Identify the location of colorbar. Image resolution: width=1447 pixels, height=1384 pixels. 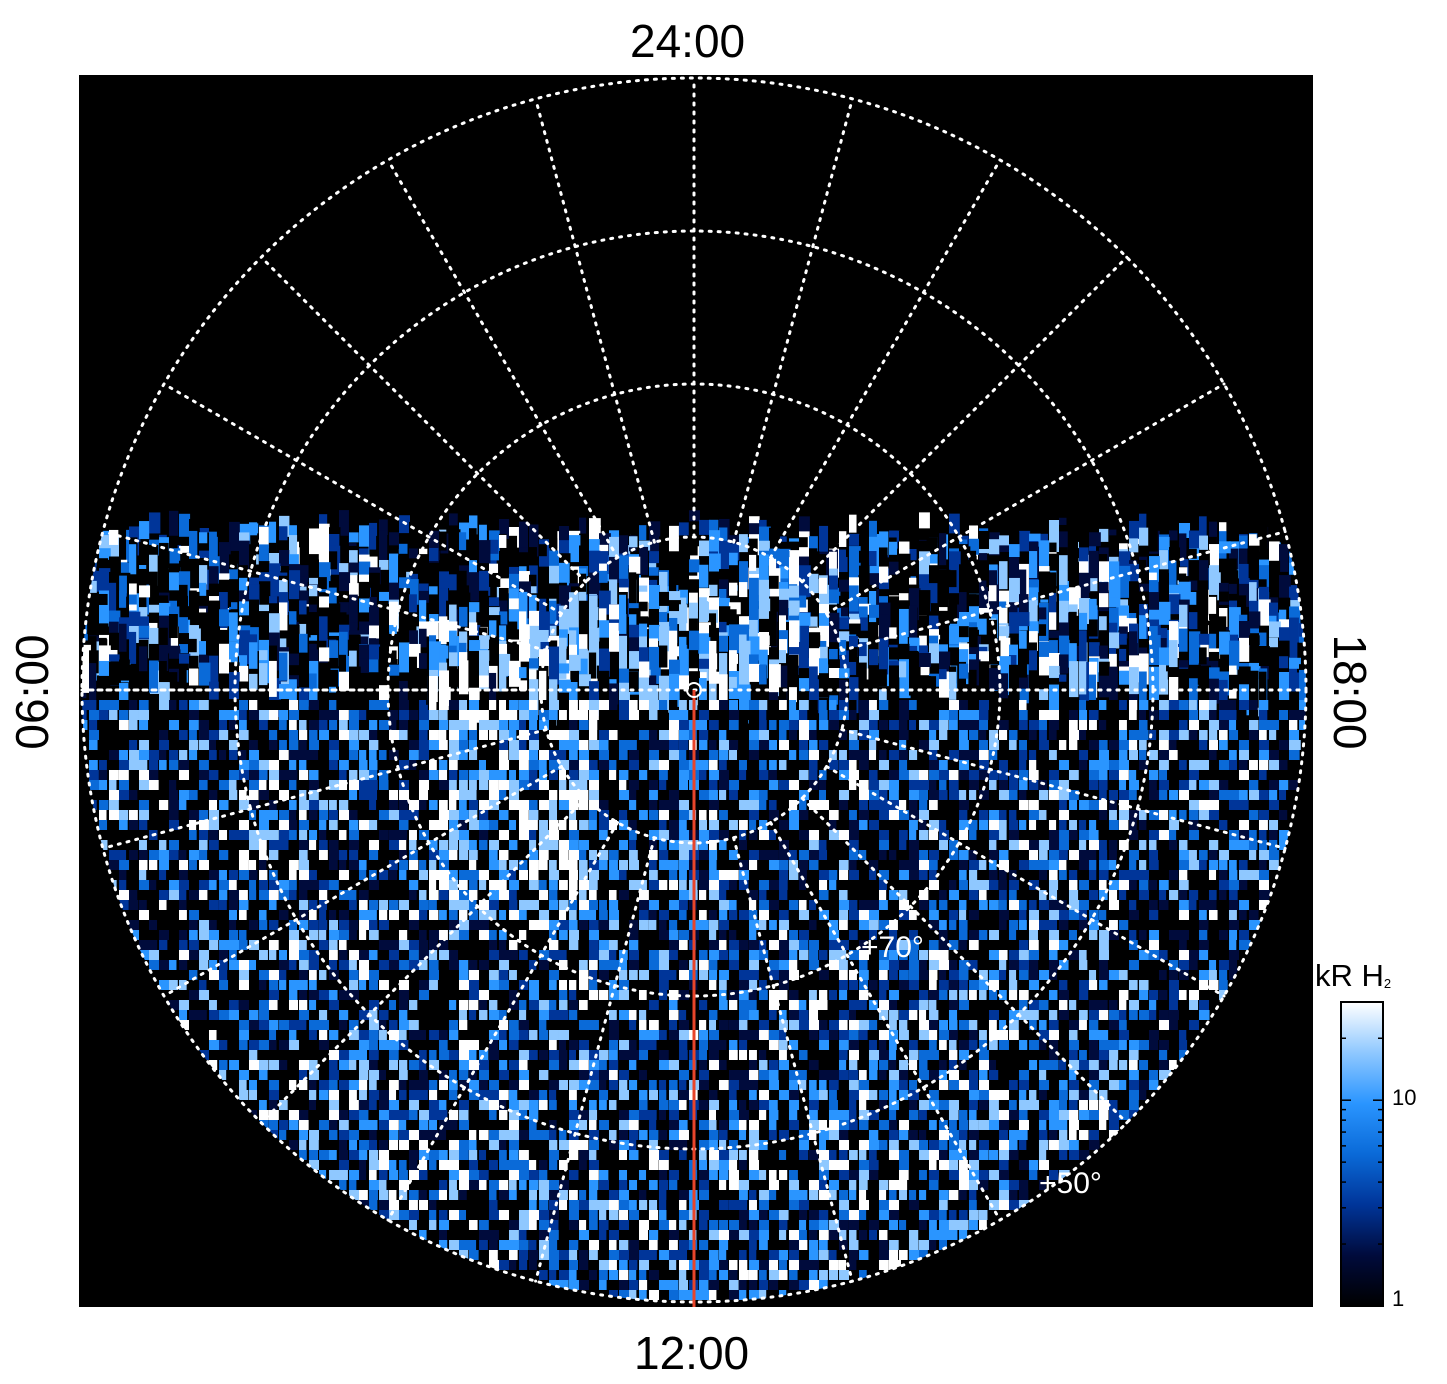
(1362, 1154).